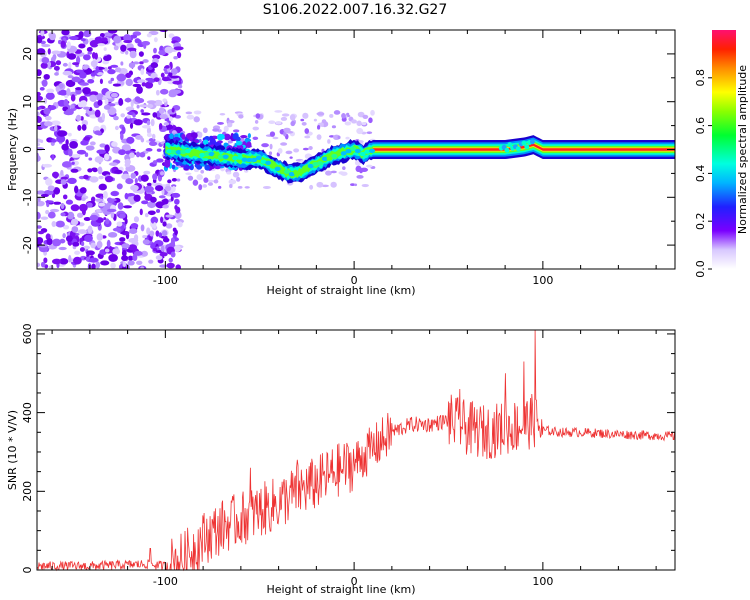 Image resolution: width=750 pixels, height=600 pixels. I want to click on figure-title: S106.2022.007.16.32.G27, so click(355, 10).